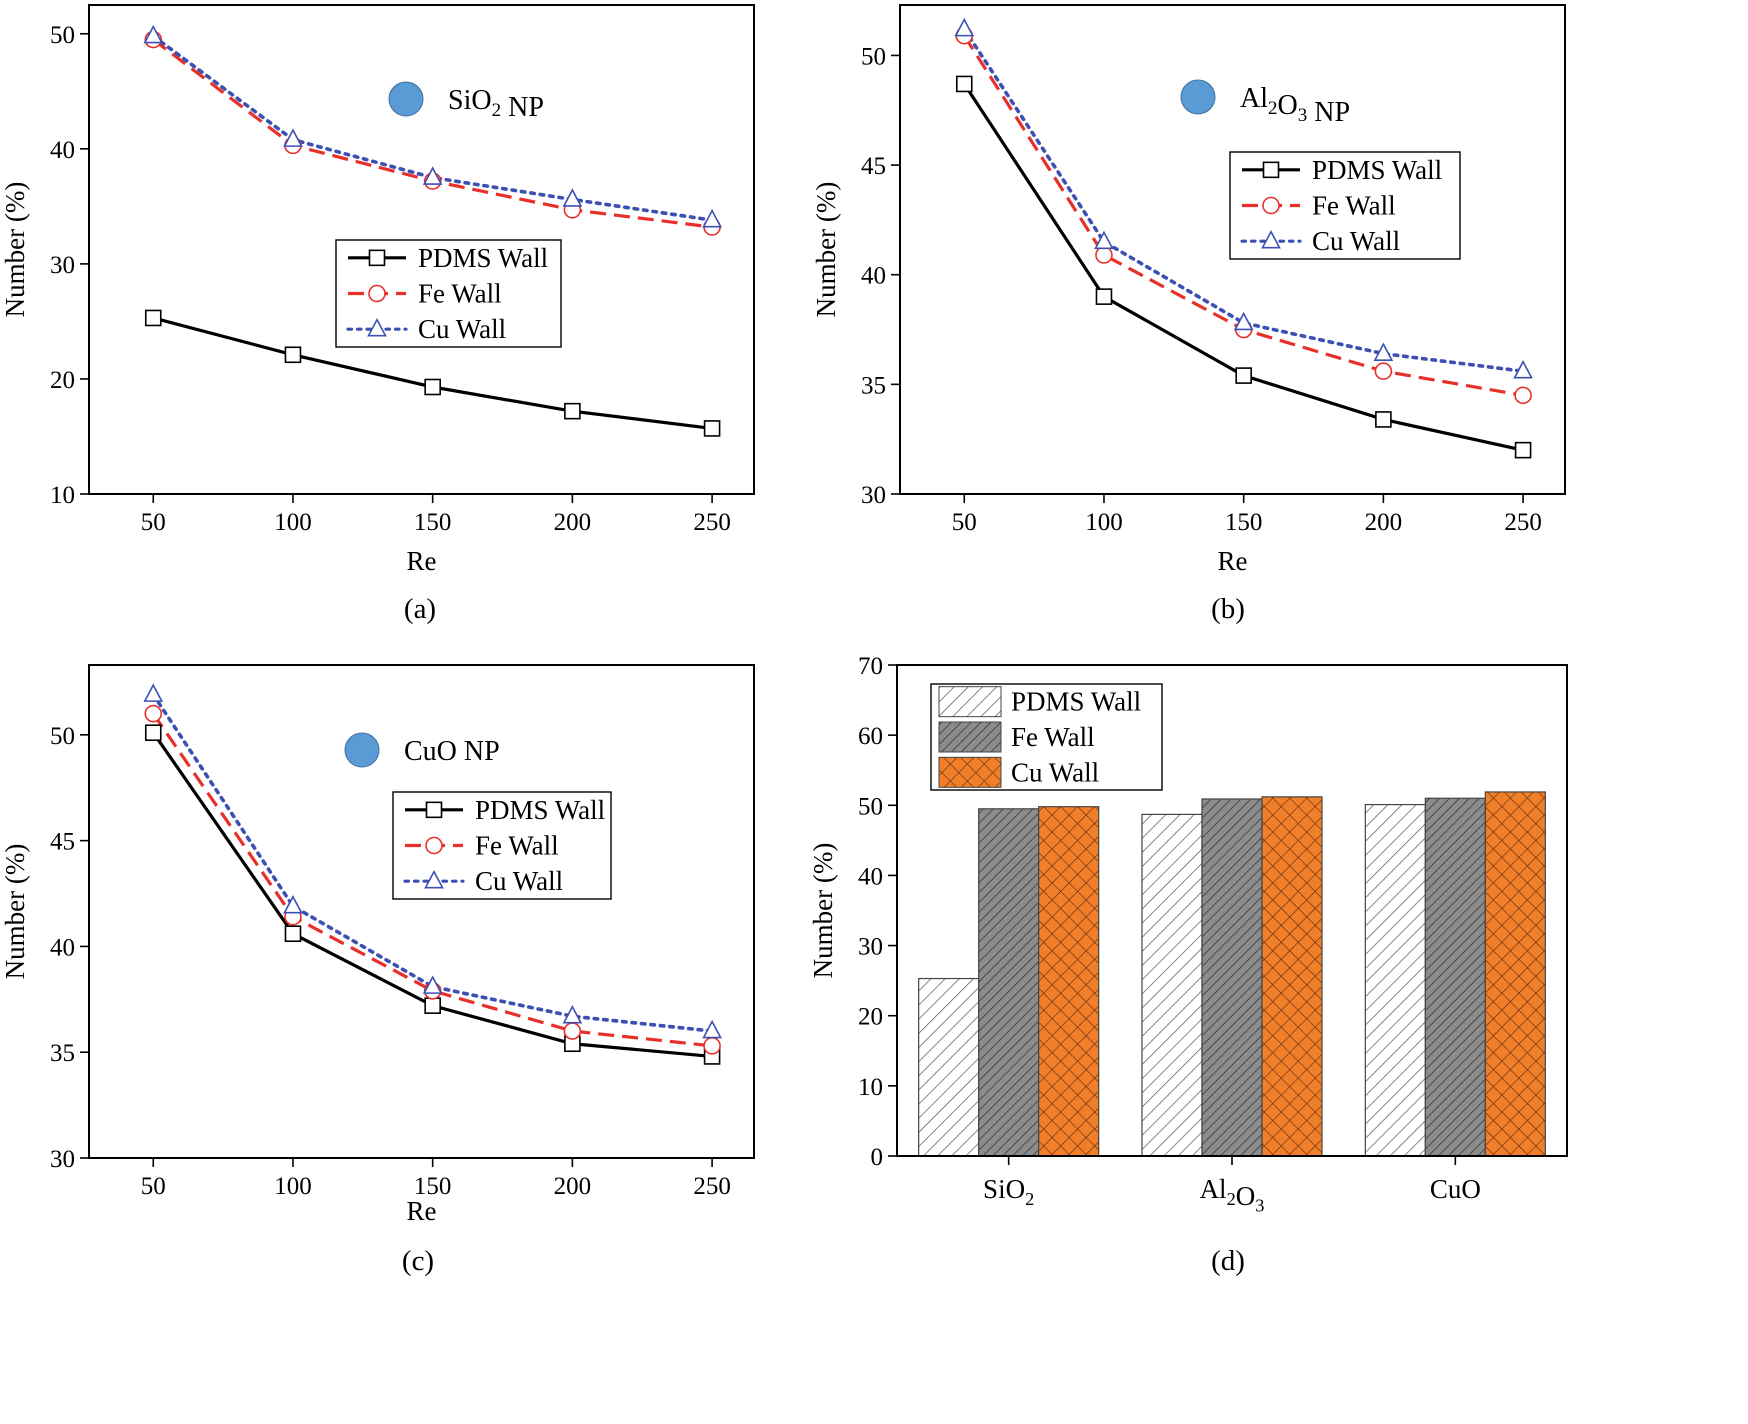  What do you see at coordinates (870, 736) in the screenshot?
I see `y-tick-label: 60` at bounding box center [870, 736].